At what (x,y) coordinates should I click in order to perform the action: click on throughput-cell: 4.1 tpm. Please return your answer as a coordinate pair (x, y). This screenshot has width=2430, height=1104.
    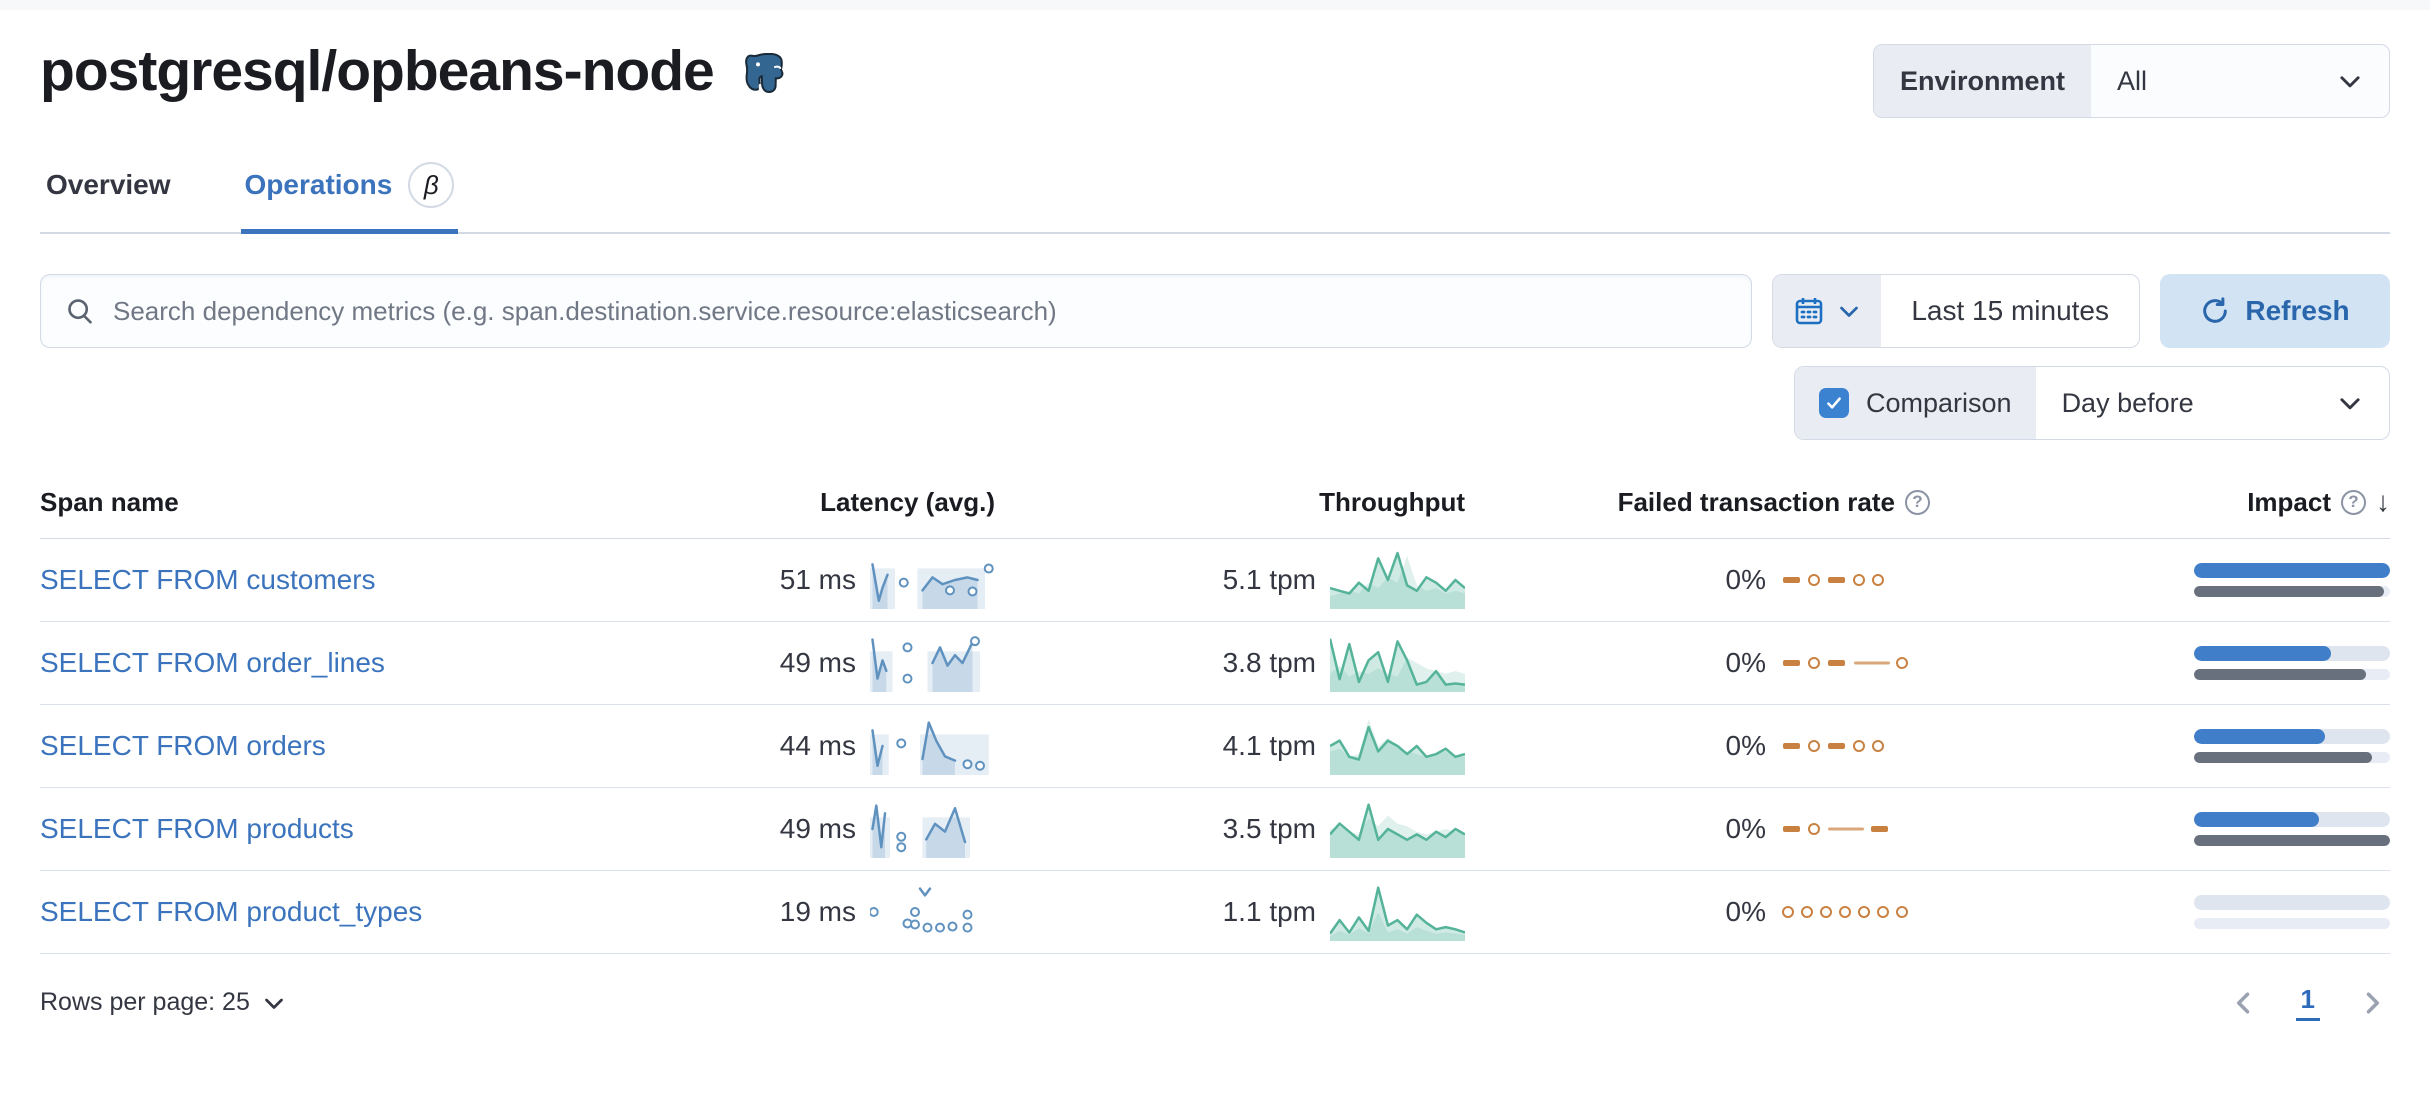
    Looking at the image, I should click on (1230, 746).